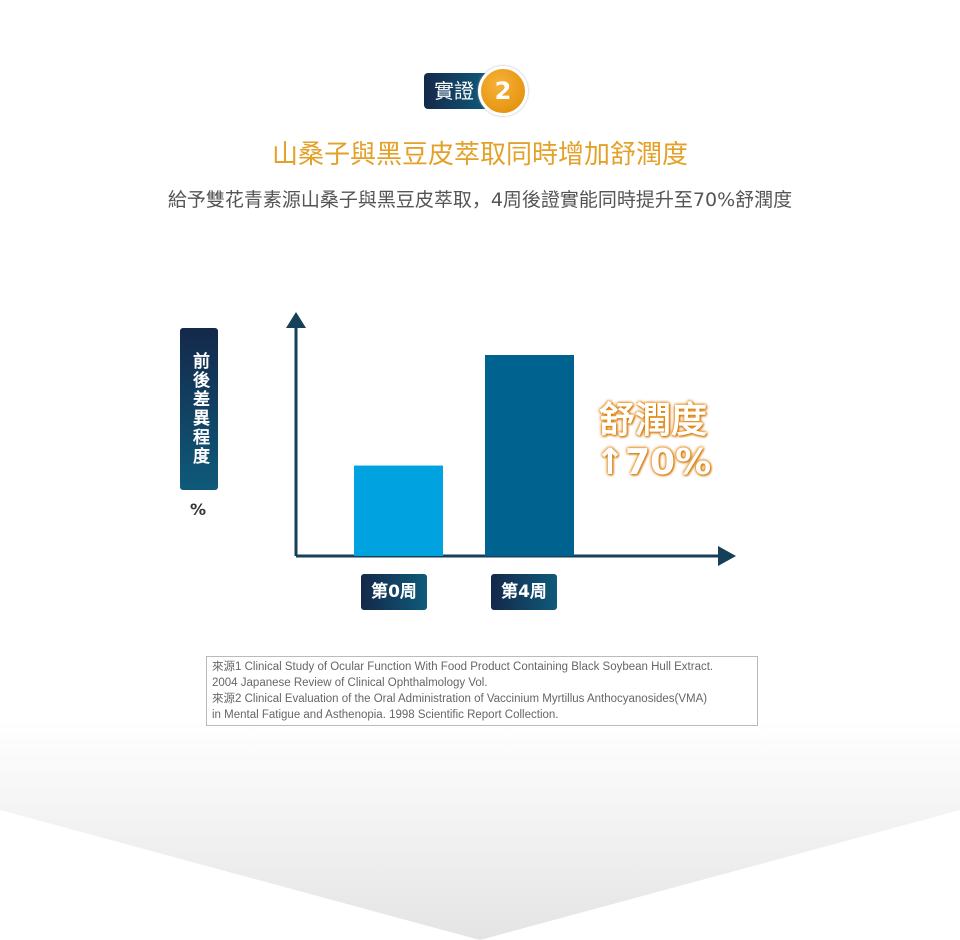 The height and width of the screenshot is (940, 960). I want to click on page-title: 山桑子與黑豆皮萃取同時增加舒潤度, so click(479, 155).